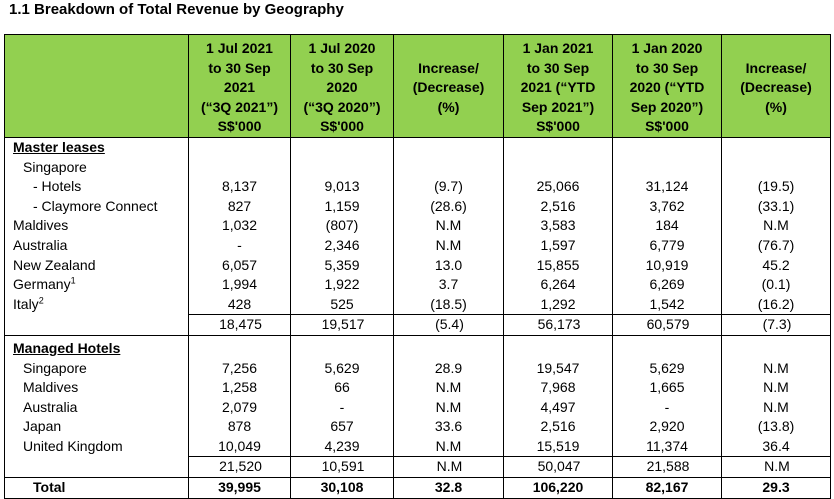  I want to click on header-blank, so click(96, 86).